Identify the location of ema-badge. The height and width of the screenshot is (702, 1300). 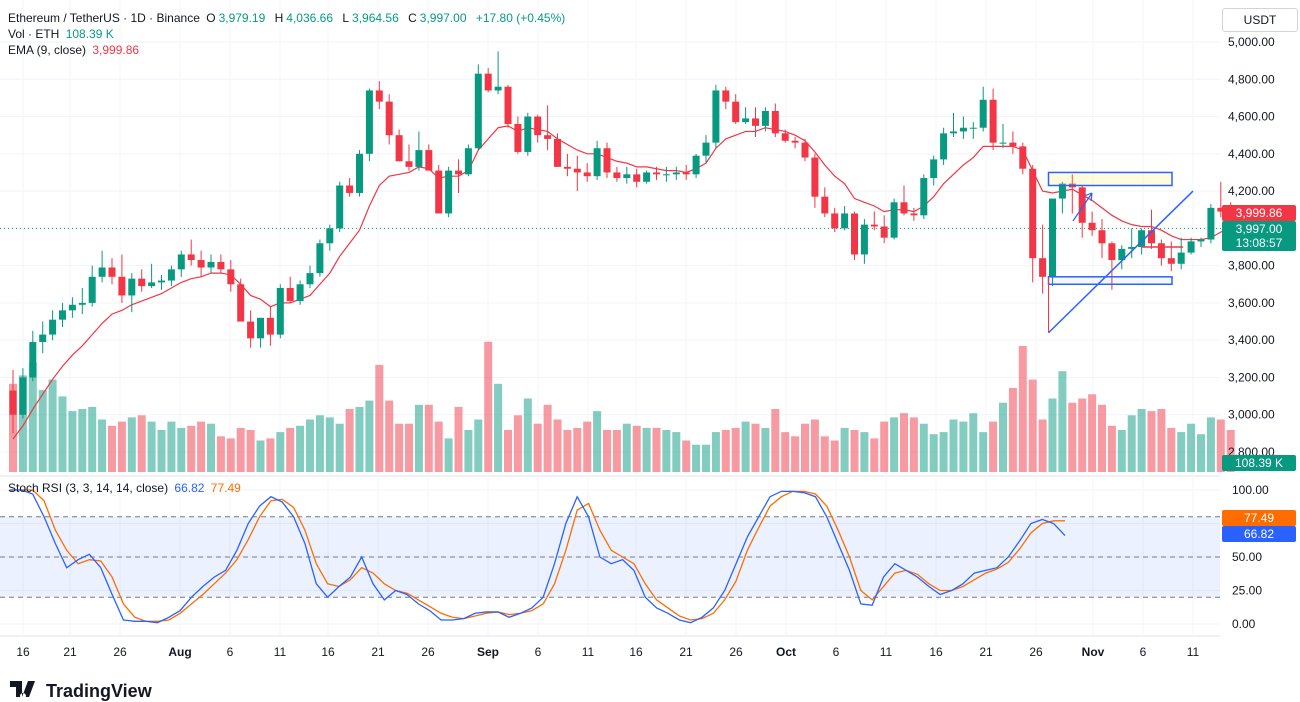
(1259, 213).